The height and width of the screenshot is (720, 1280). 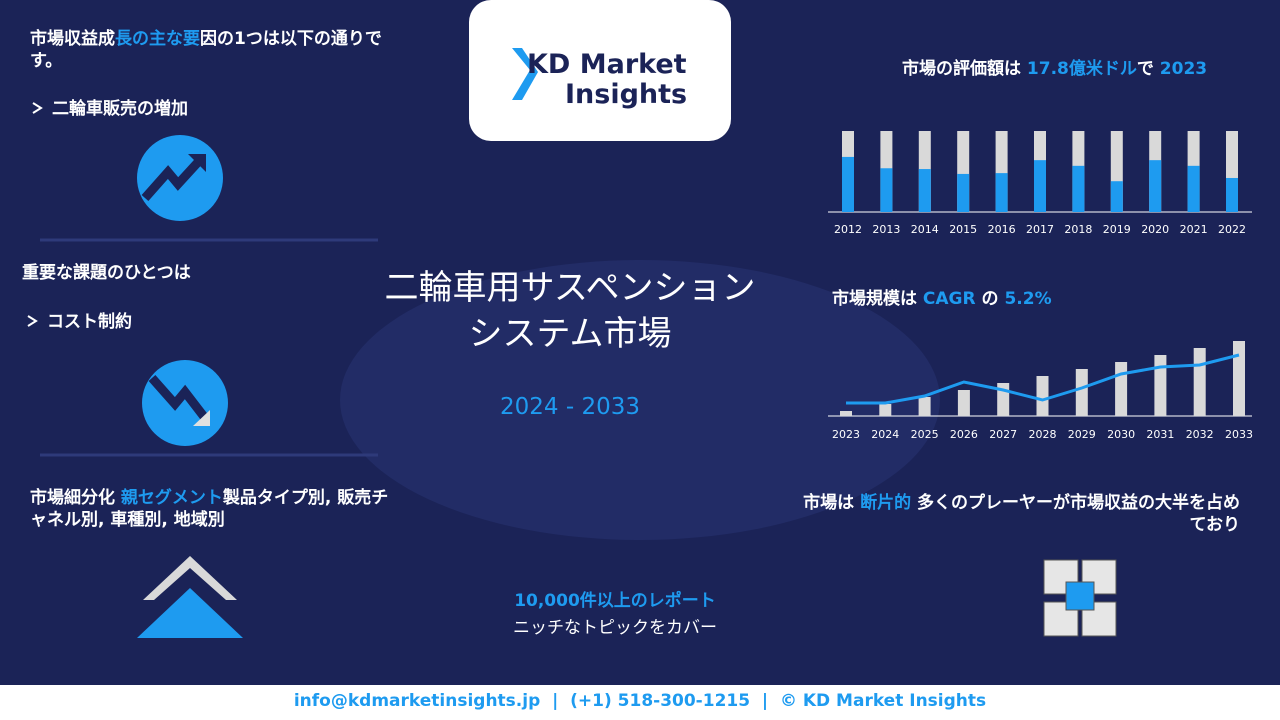 I want to click on x-tick-label: 2019, so click(x=1117, y=229).